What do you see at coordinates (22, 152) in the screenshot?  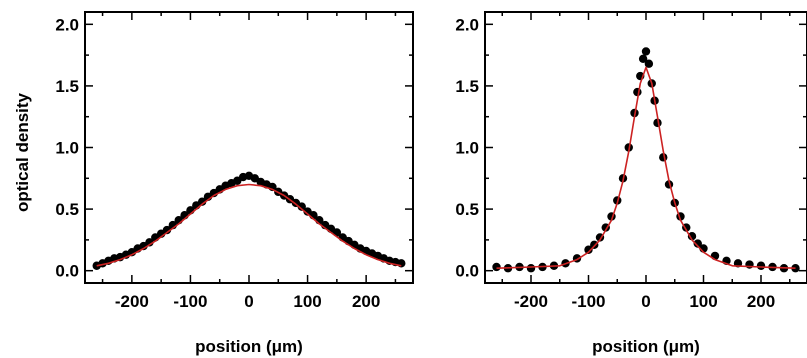 I see `y-axis-label: optical density` at bounding box center [22, 152].